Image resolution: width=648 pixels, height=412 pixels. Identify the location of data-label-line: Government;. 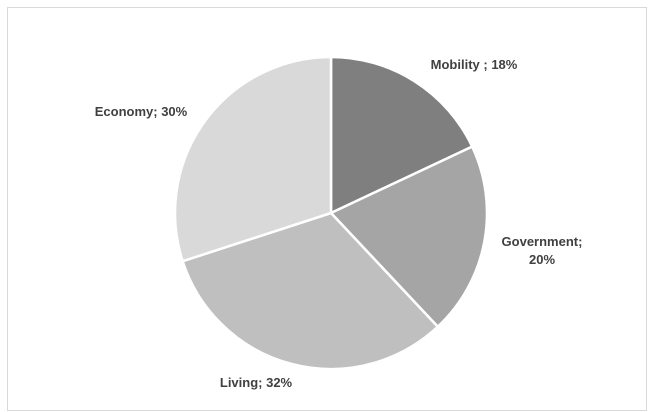
(542, 241).